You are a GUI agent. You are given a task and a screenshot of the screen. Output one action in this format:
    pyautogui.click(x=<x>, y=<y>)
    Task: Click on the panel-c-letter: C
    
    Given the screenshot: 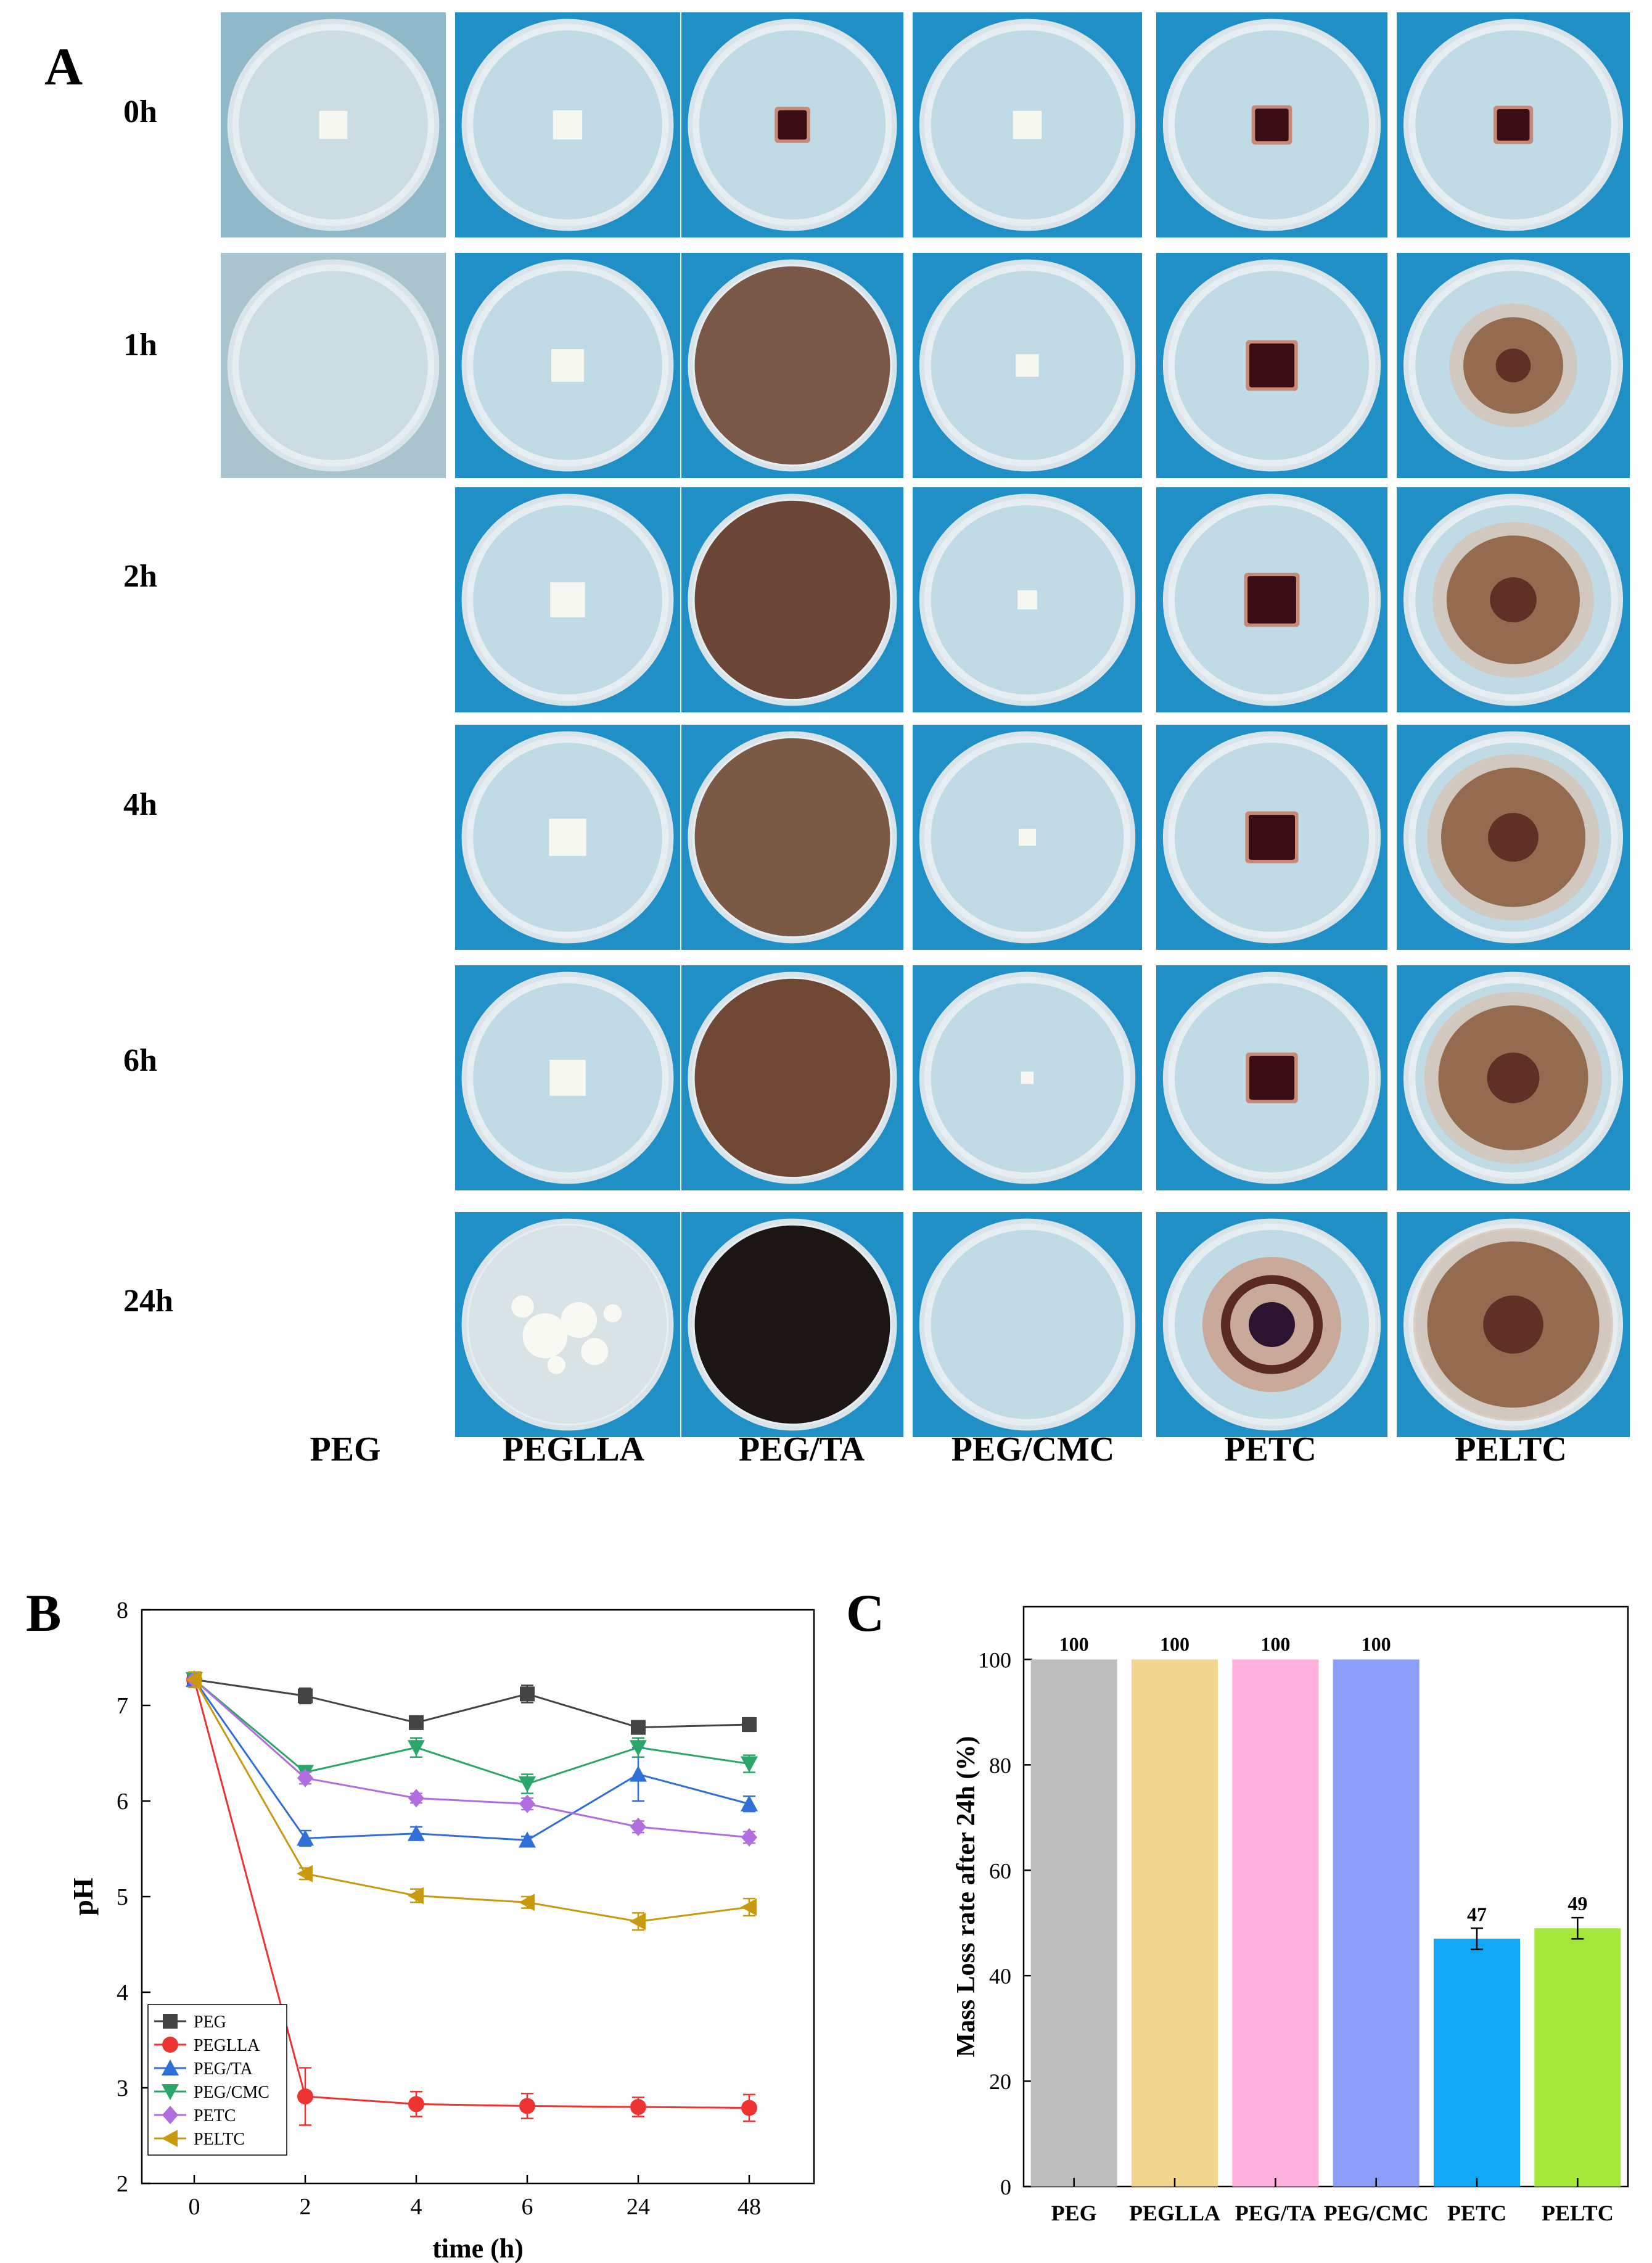 What is the action you would take?
    pyautogui.click(x=865, y=1613)
    